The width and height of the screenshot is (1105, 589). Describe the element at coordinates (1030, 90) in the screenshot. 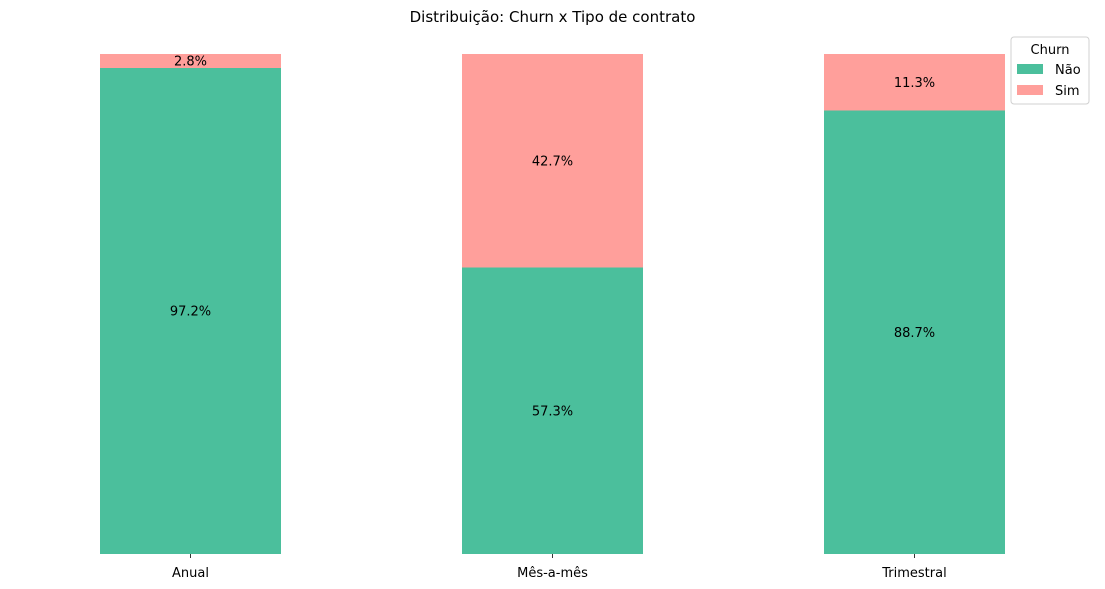

I see `legend-swatch-sim` at that location.